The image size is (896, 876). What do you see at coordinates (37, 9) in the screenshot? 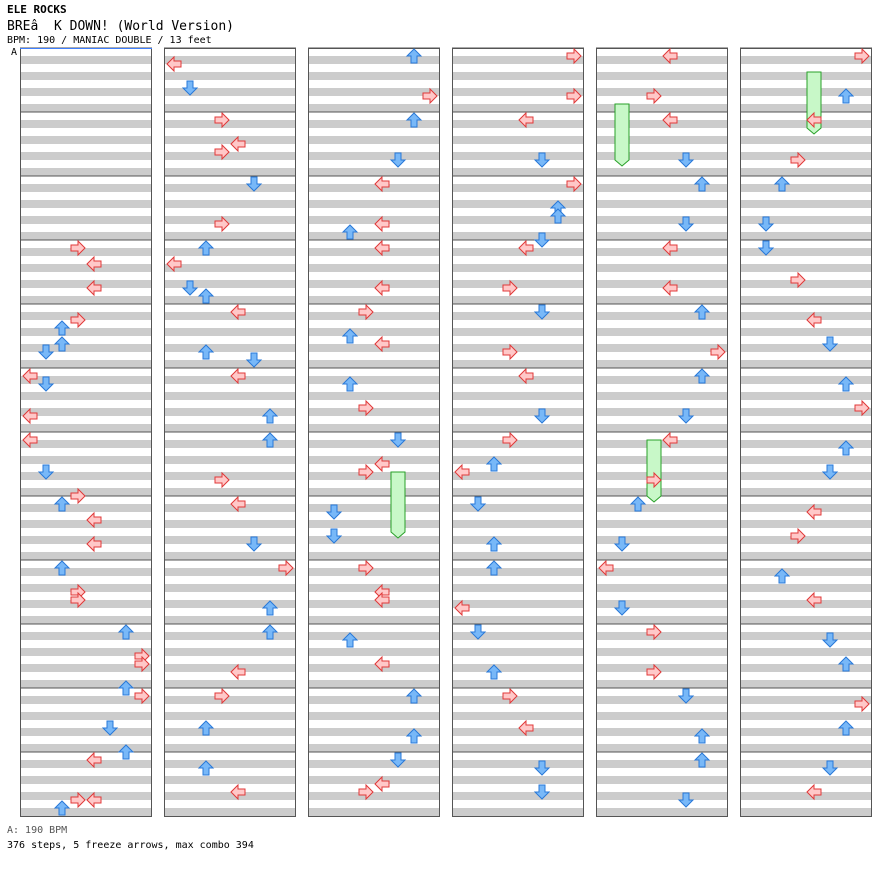
I see `chart-title: ELE ROCKS` at bounding box center [37, 9].